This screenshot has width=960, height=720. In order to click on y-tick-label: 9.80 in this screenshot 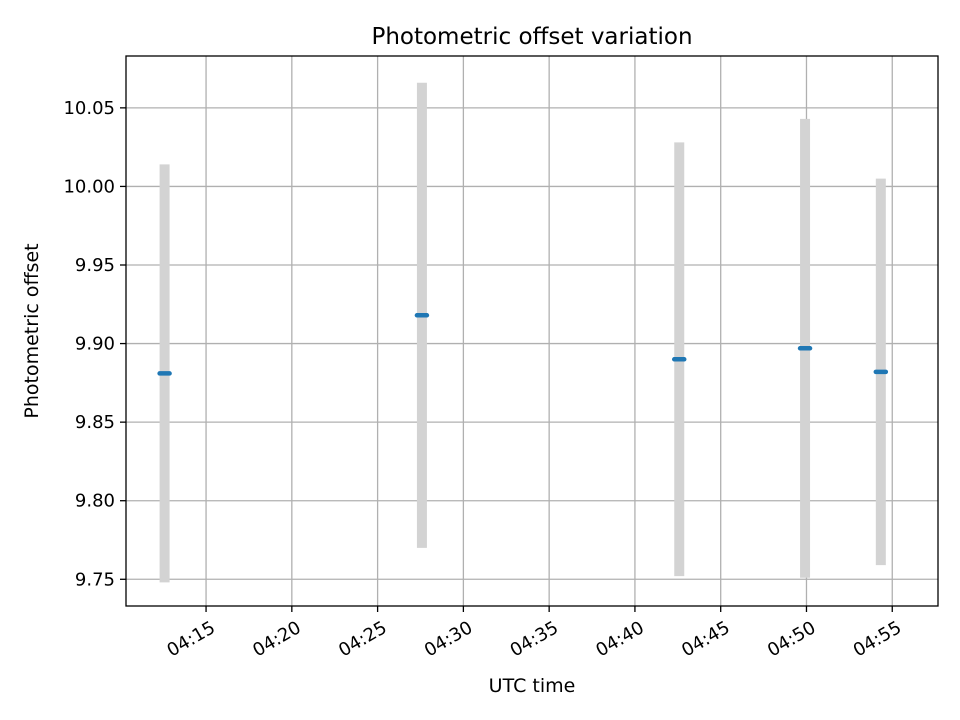, I will do `click(95, 501)`.